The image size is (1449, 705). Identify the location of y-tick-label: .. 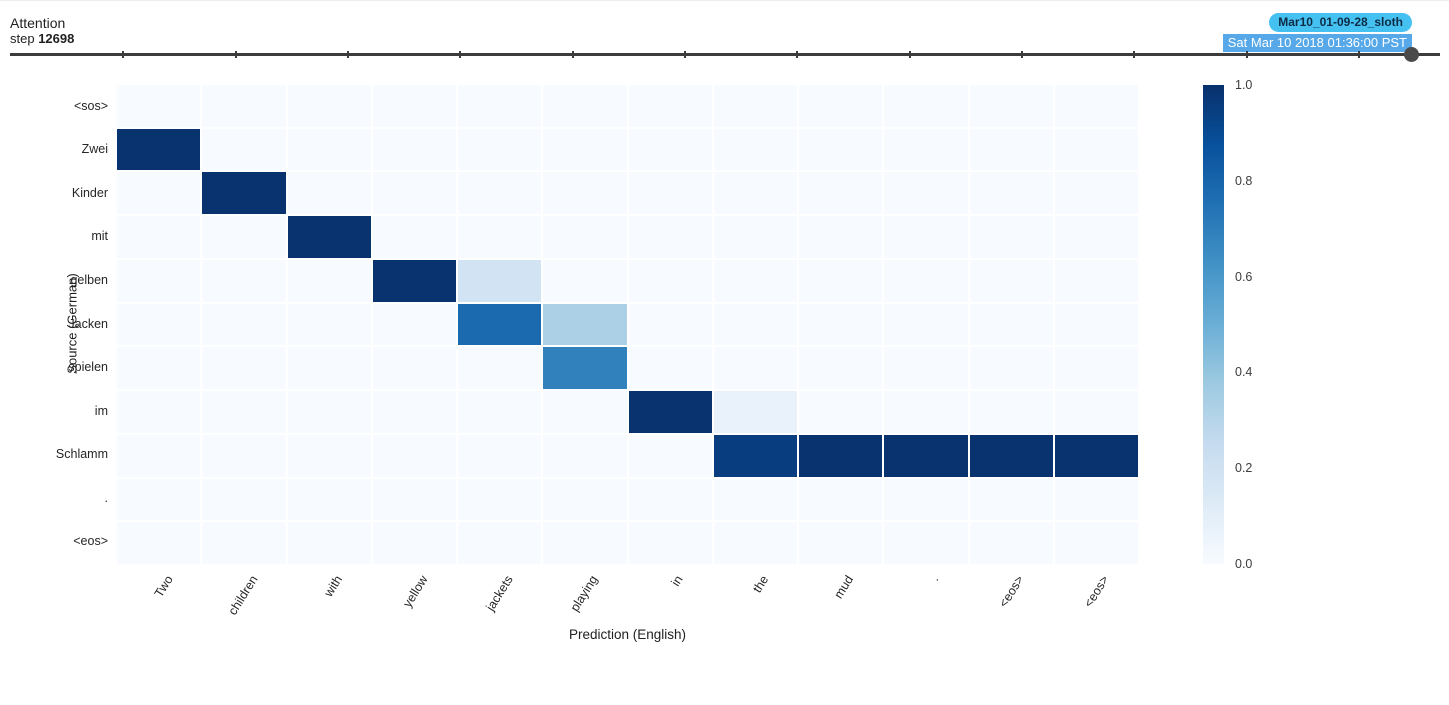
(106, 497).